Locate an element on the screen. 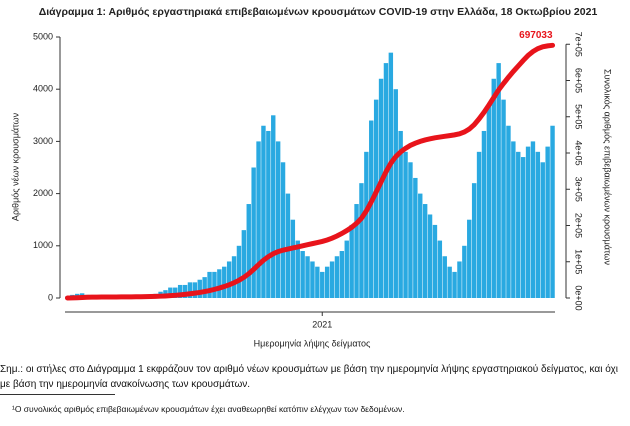  y2-tick-label: 1e+05 is located at coordinates (579, 261).